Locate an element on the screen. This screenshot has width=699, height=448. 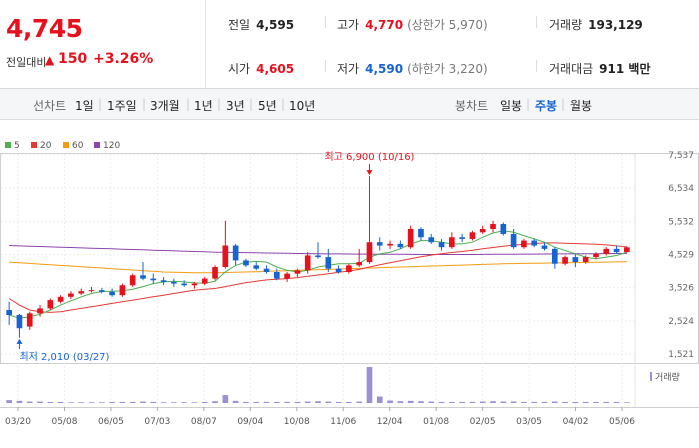
change-label: 전일대비 is located at coordinates (26, 62).